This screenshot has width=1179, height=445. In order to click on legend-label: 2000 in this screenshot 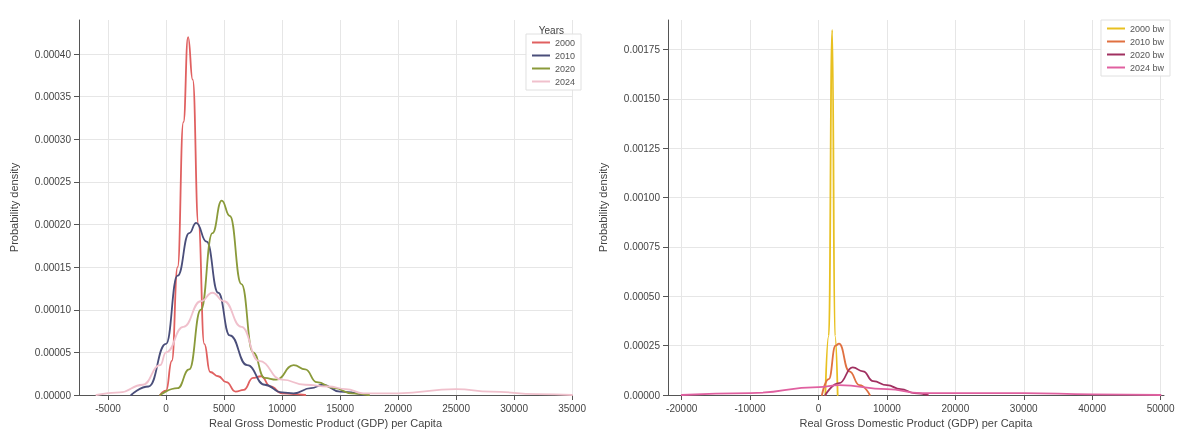, I will do `click(565, 42)`.